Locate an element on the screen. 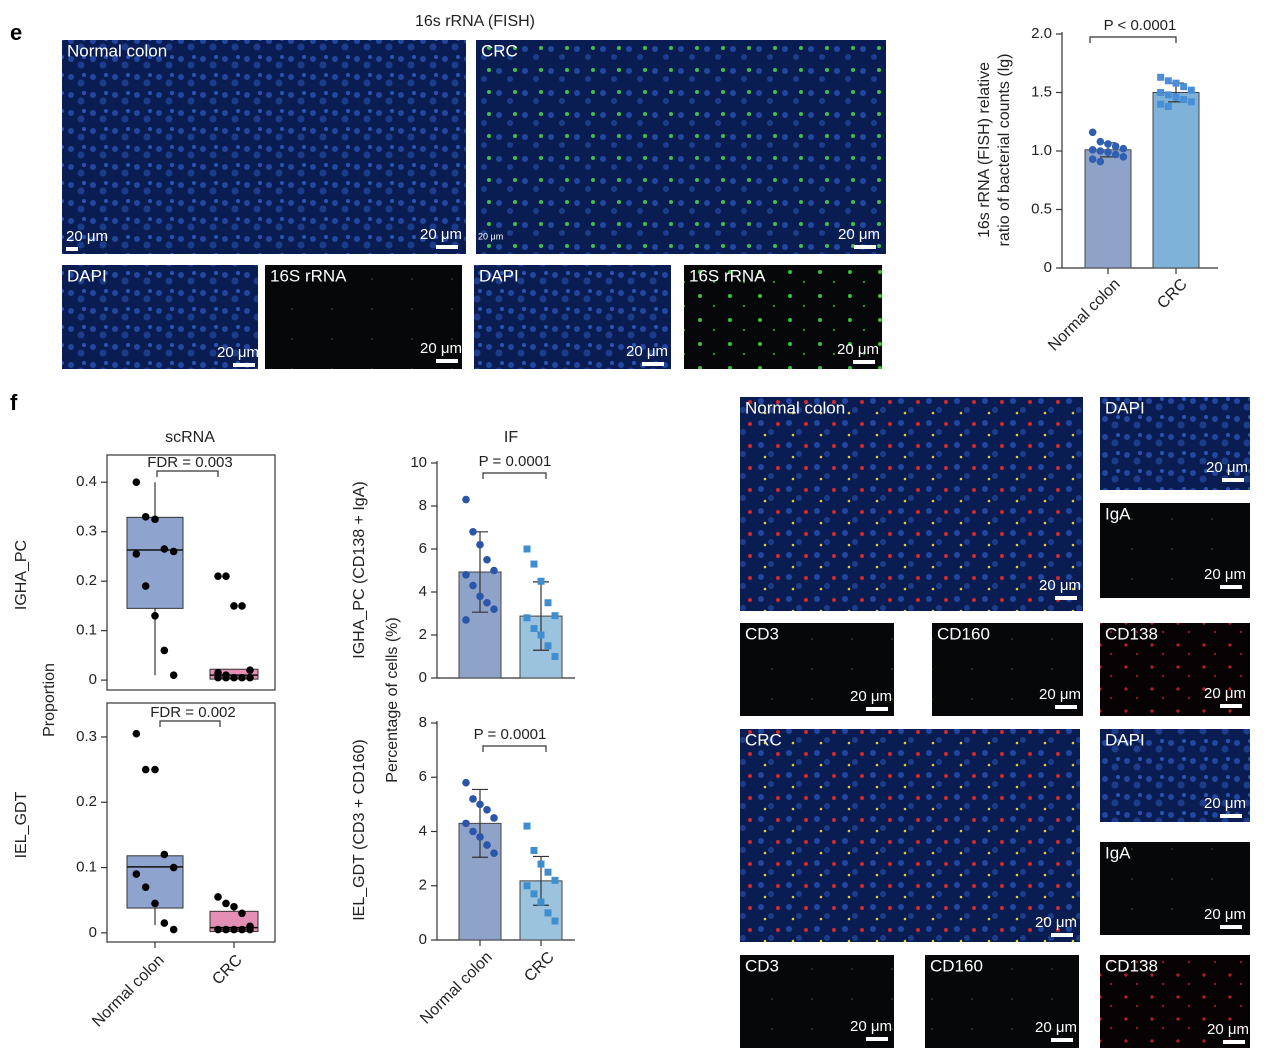 Image resolution: width=1268 pixels, height=1063 pixels. y-tick-label: 1.0 is located at coordinates (1041, 150).